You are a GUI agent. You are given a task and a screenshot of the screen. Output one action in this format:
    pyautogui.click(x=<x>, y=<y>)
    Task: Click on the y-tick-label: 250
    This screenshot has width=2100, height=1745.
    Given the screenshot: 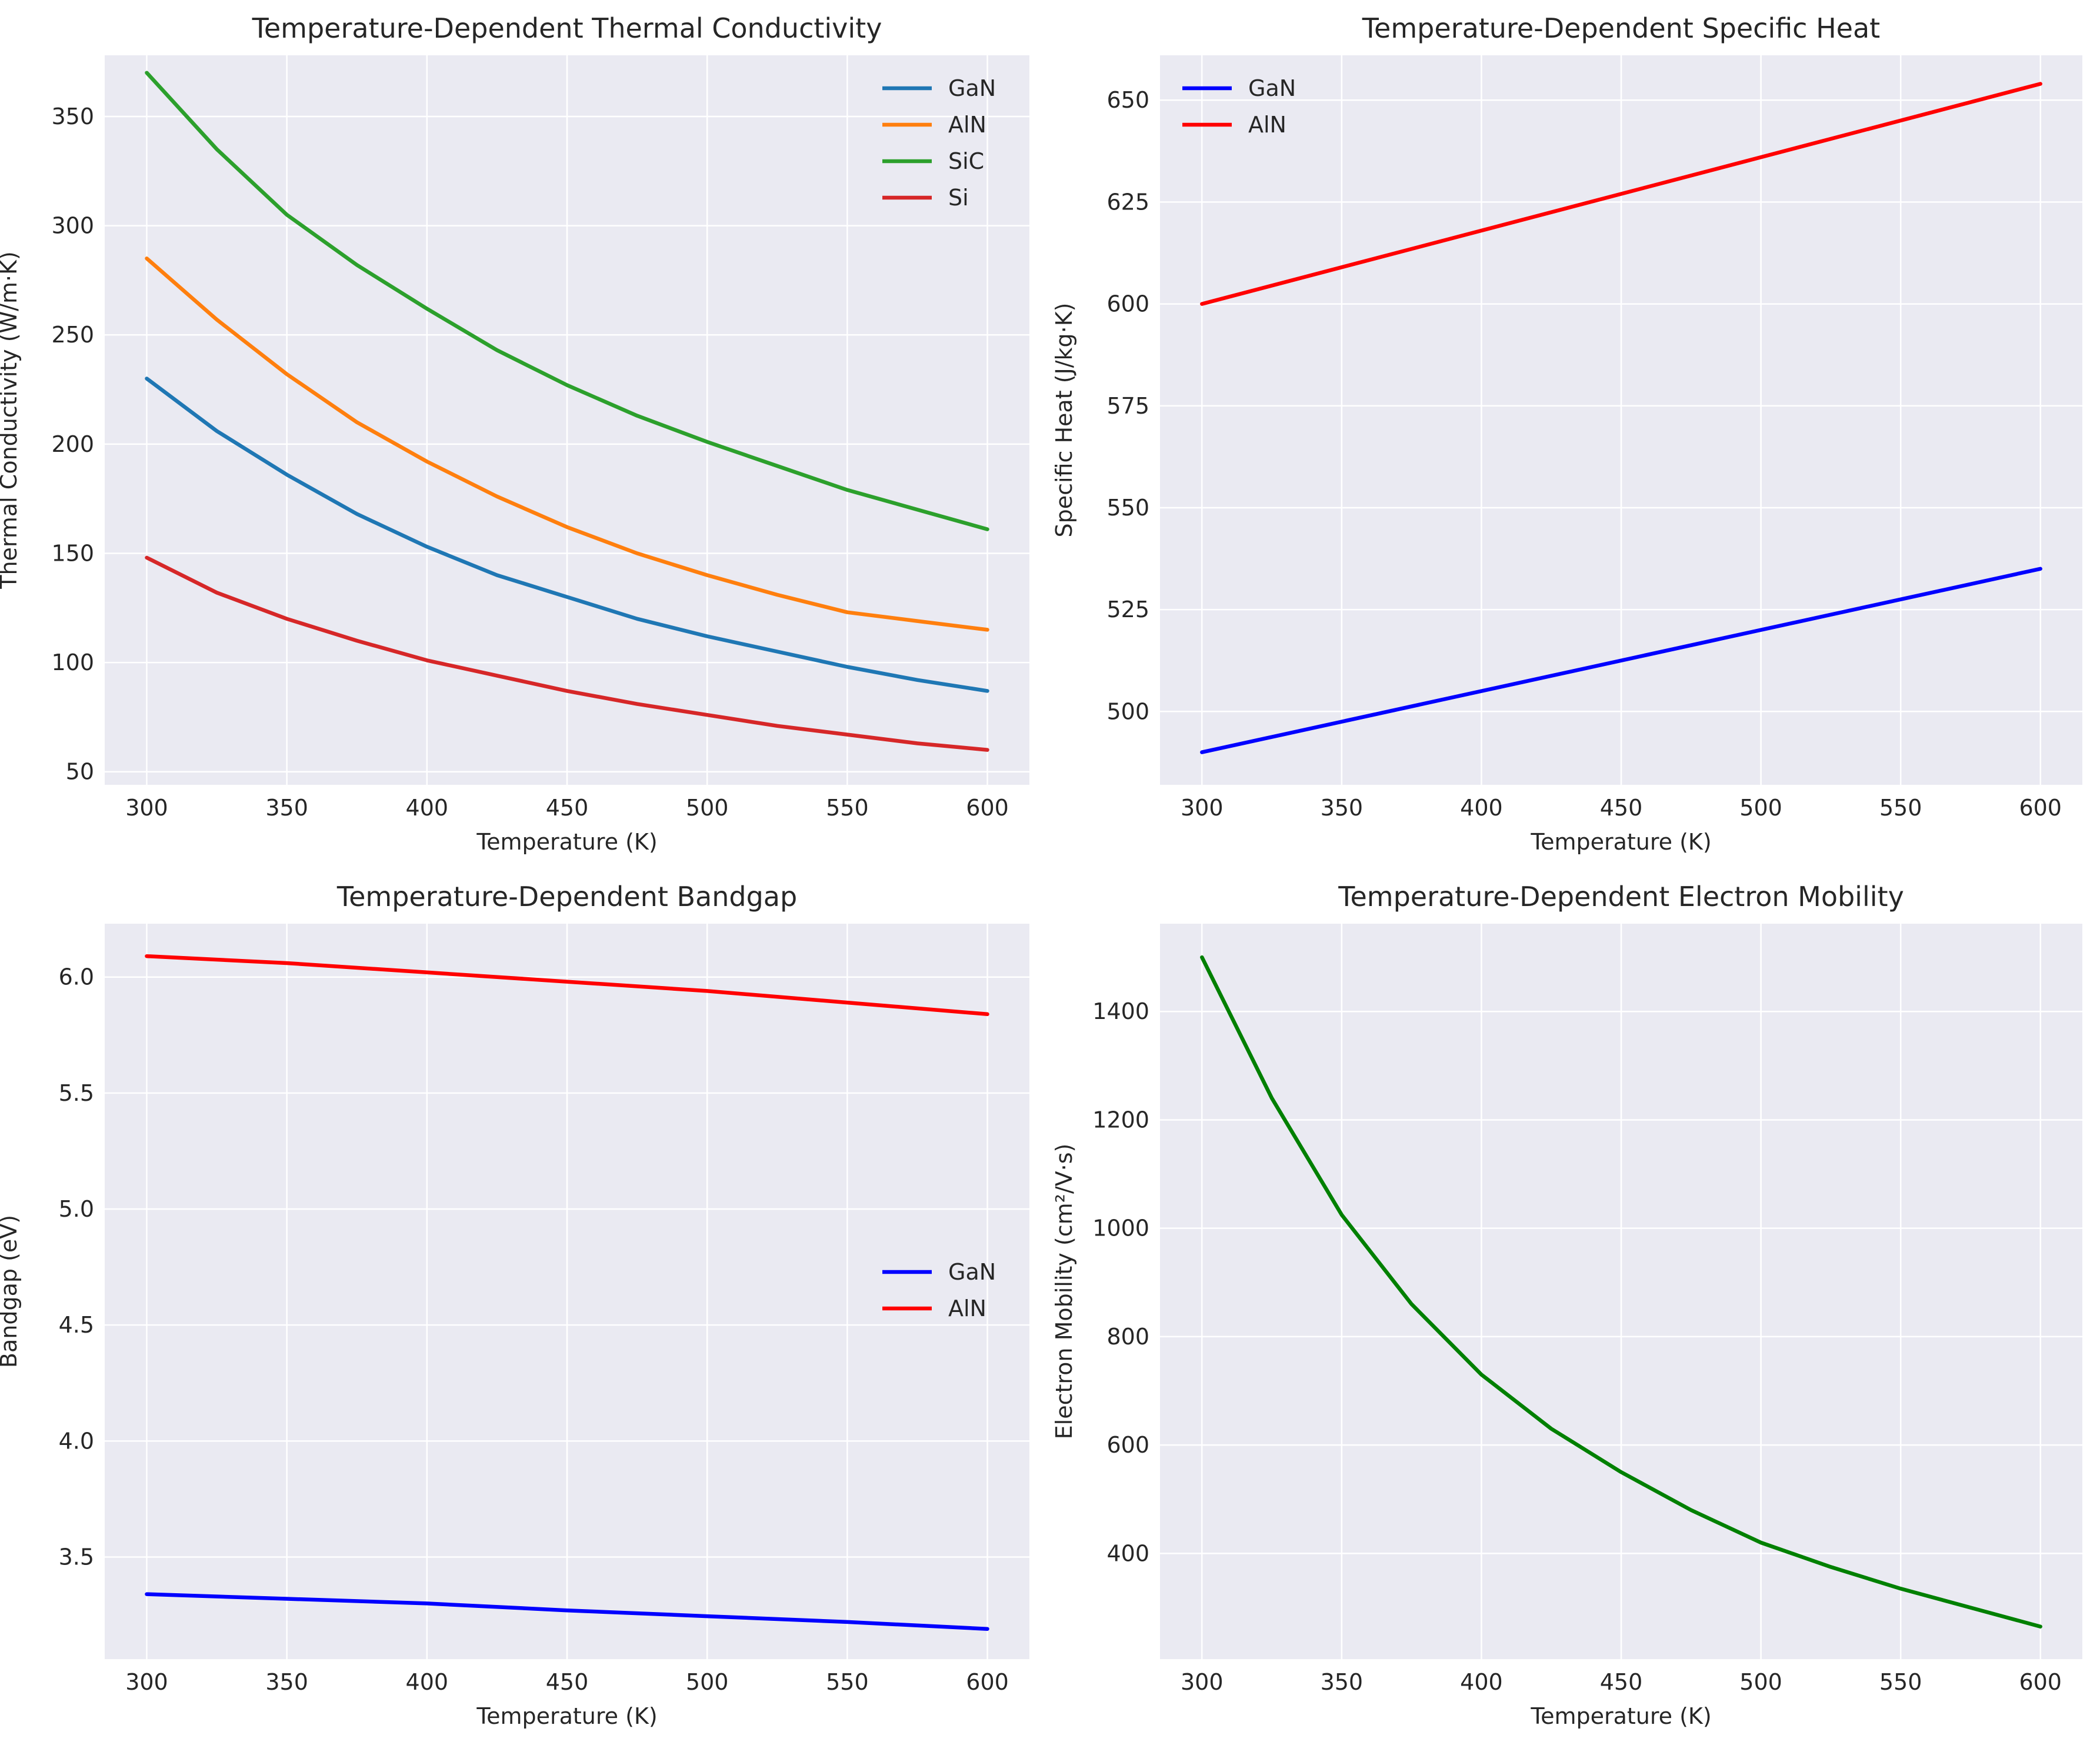 What is the action you would take?
    pyautogui.click(x=72, y=335)
    